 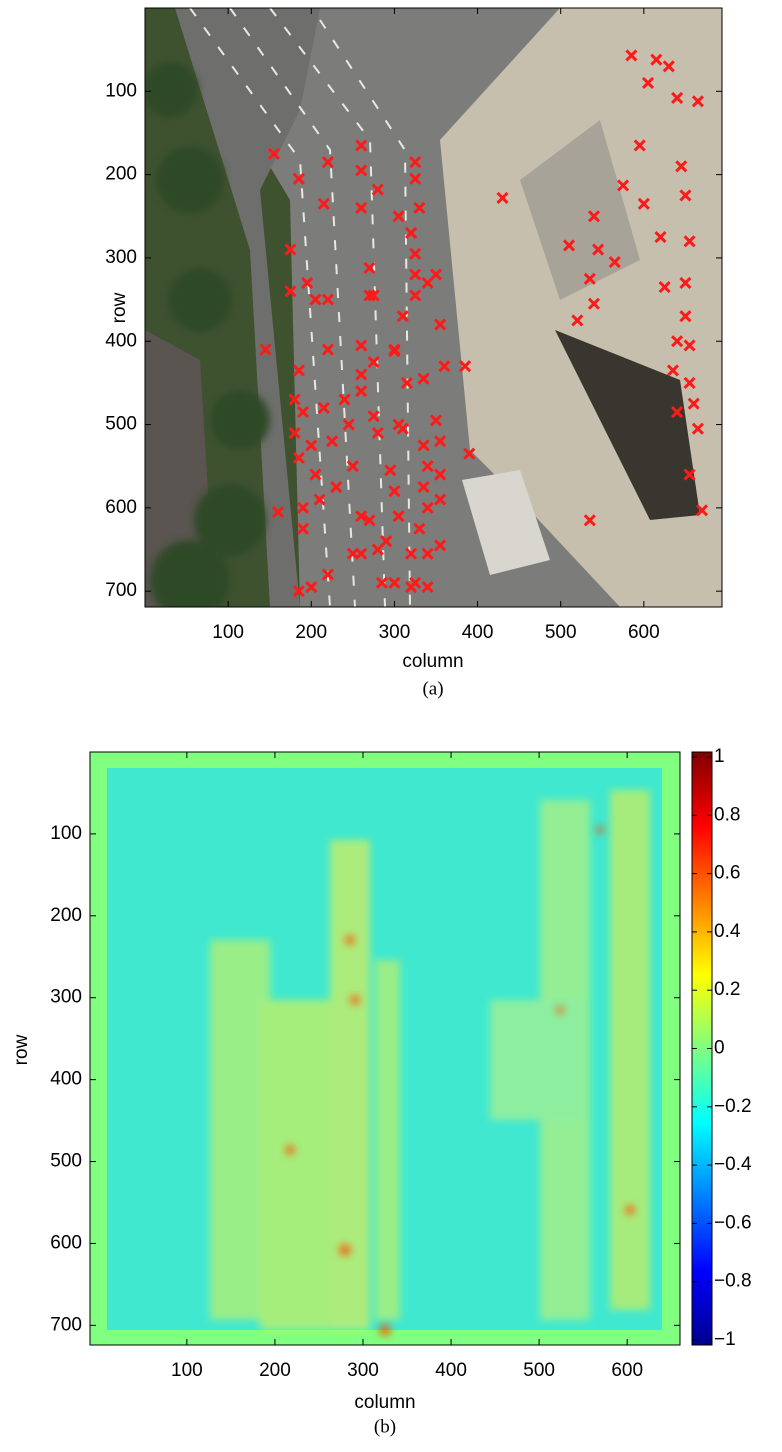 I want to click on y-axis-label: row, so click(x=119, y=307).